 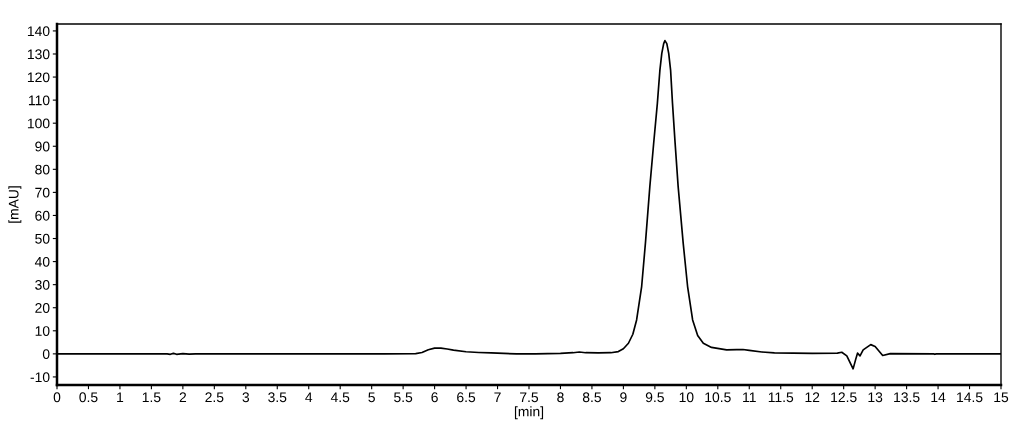 I want to click on y-tick-label: 50, so click(x=42, y=238).